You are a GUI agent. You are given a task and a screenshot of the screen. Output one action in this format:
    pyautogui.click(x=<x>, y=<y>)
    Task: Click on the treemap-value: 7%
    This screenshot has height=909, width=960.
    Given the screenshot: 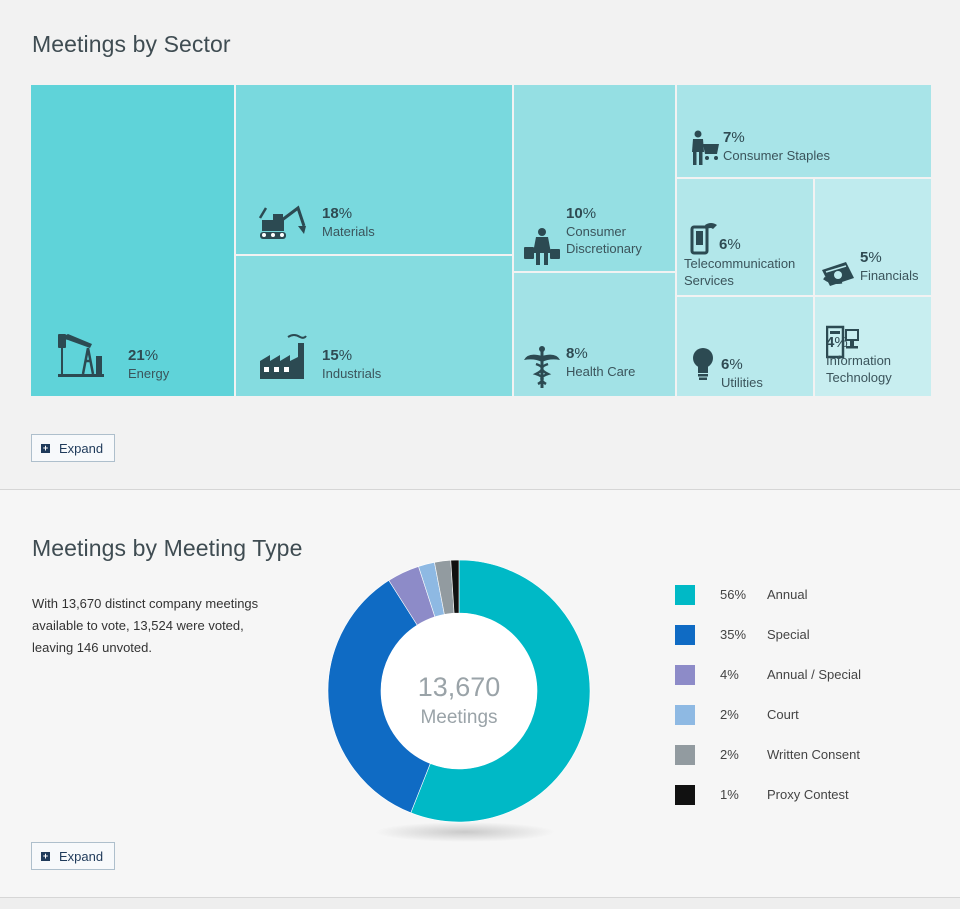 What is the action you would take?
    pyautogui.click(x=734, y=137)
    